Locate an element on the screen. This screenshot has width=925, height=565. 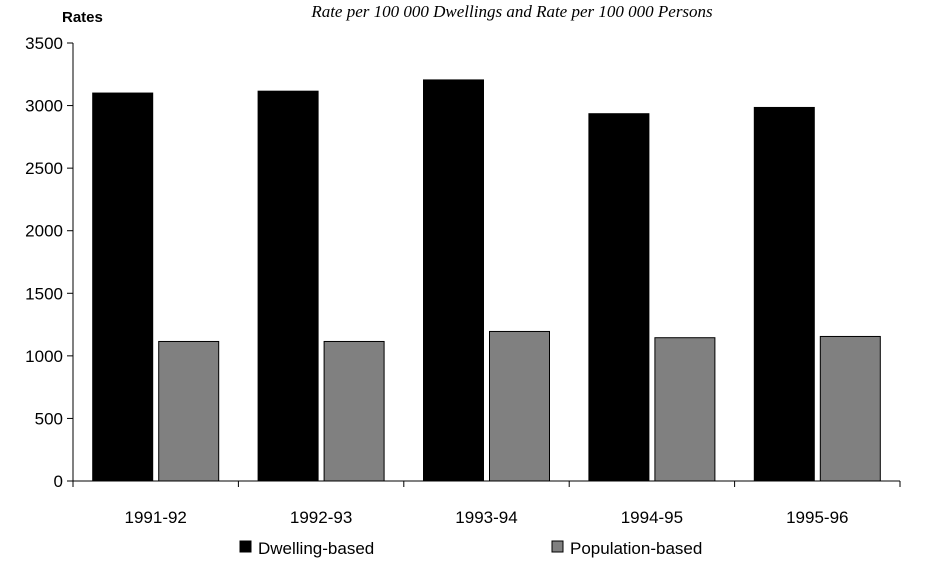
y-tick-label: 3500 is located at coordinates (44, 43).